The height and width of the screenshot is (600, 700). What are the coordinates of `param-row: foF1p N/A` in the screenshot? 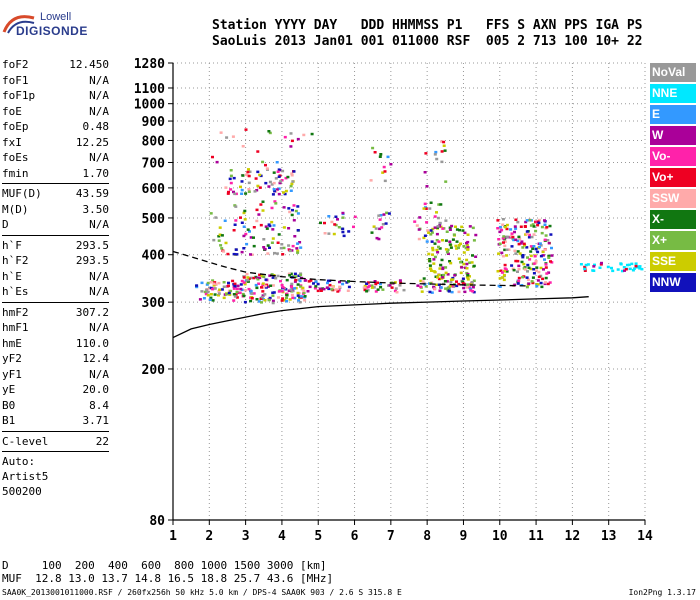 It's located at (55, 96).